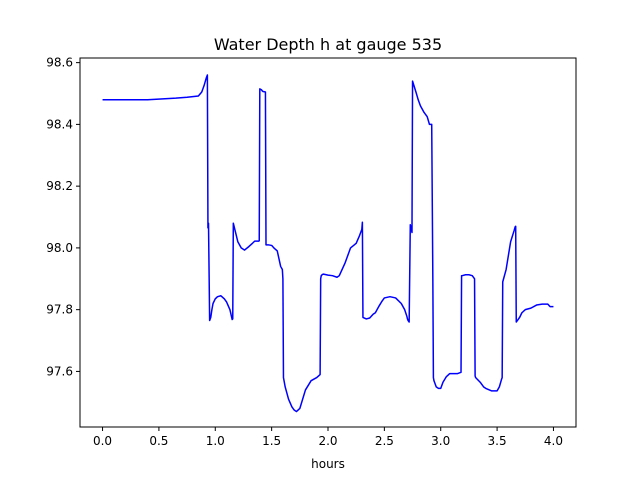 This screenshot has height=480, width=640. I want to click on x-tick-label: 0.5, so click(158, 441).